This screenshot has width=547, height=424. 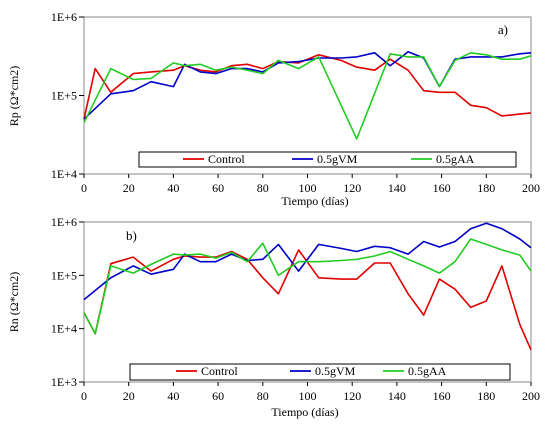 I want to click on panel-a-x-tick-label: 200, so click(x=531, y=188).